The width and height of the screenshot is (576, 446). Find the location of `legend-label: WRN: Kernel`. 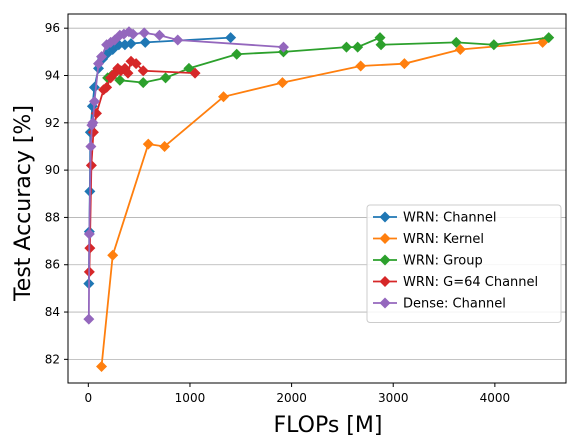

legend-label: WRN: Kernel is located at coordinates (443, 239).